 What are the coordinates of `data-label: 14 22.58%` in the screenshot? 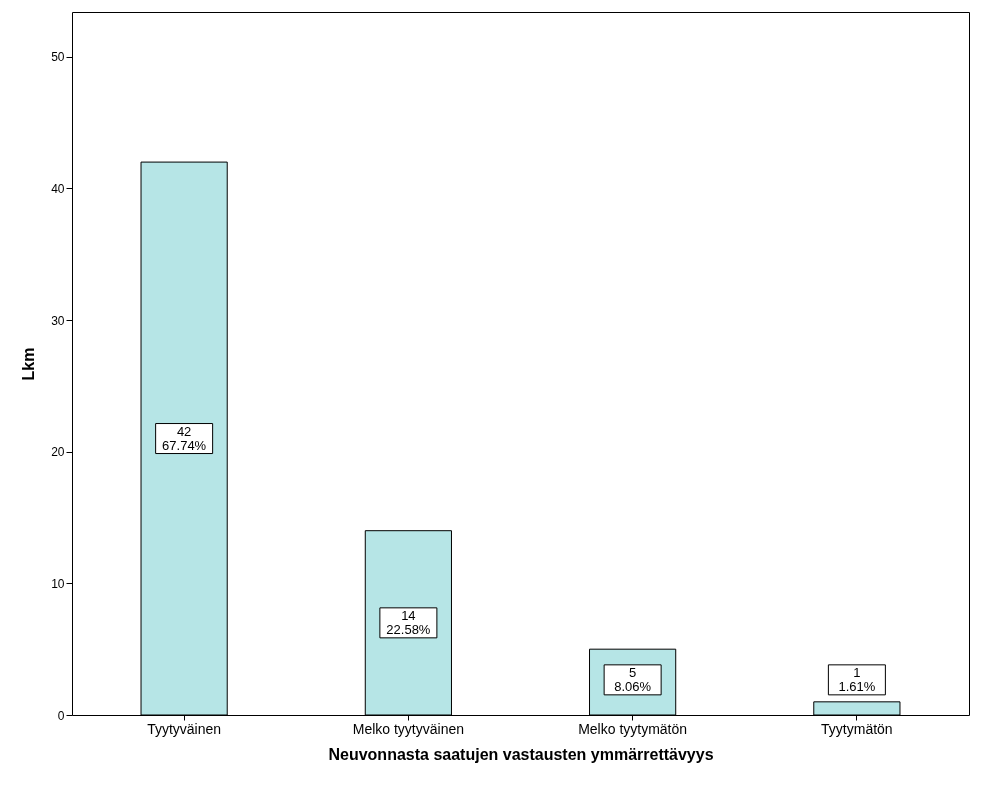 It's located at (408, 622).